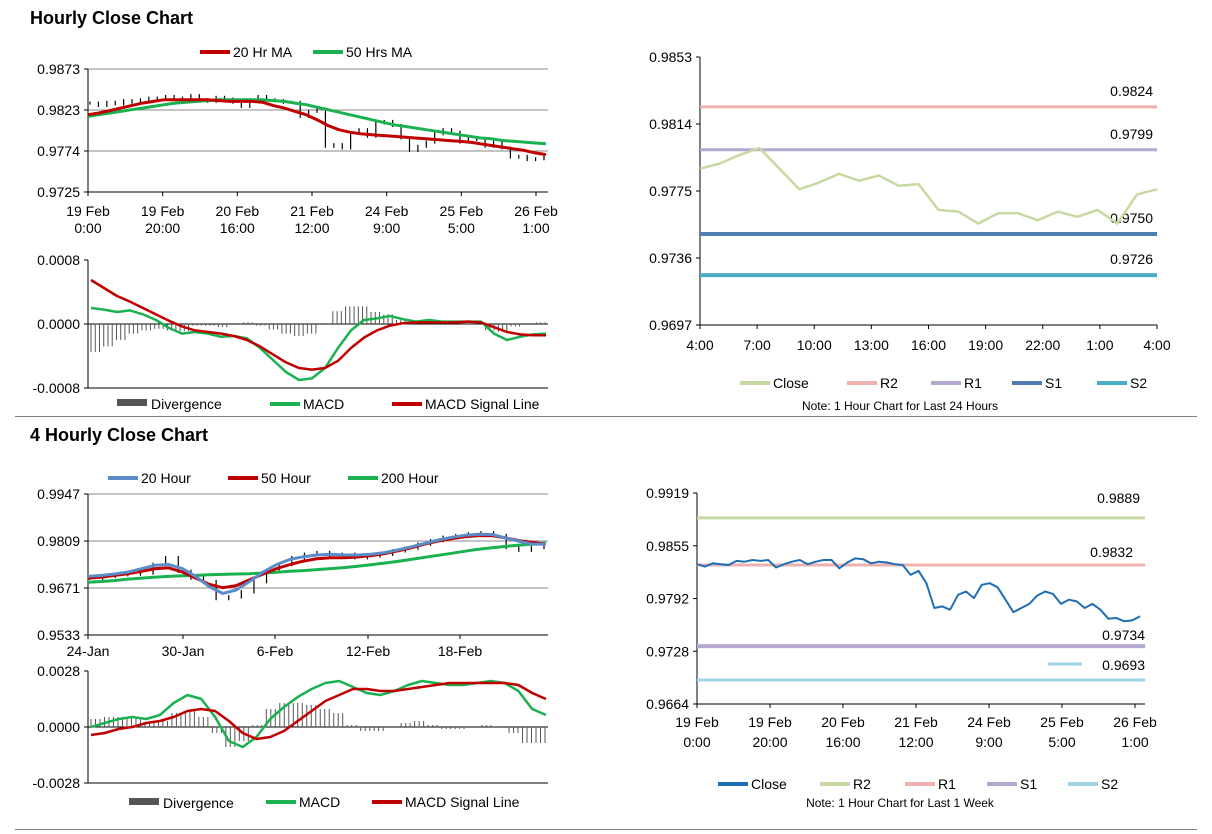 Image resolution: width=1212 pixels, height=834 pixels. What do you see at coordinates (1138, 383) in the screenshot?
I see `hourly-legend-s2-label: S2` at bounding box center [1138, 383].